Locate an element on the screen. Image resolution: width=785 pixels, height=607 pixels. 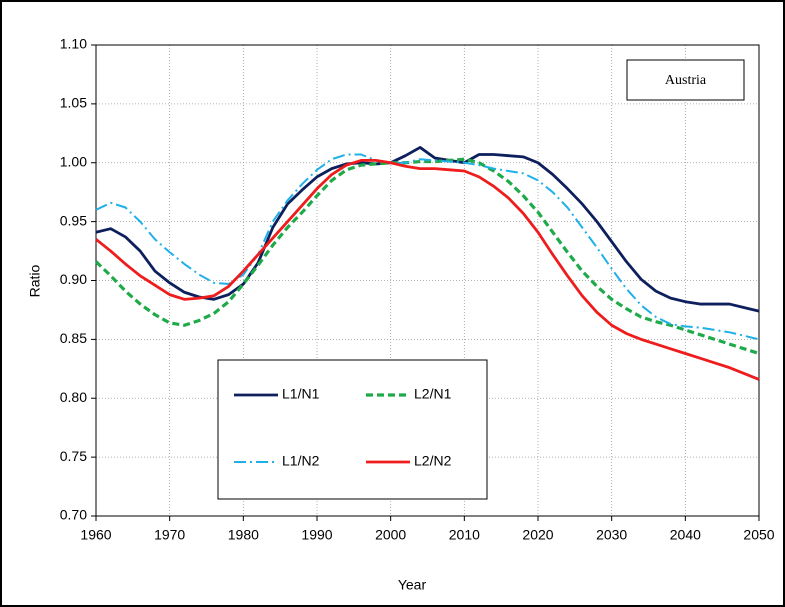
x-tick-label: 1970 is located at coordinates (169, 535).